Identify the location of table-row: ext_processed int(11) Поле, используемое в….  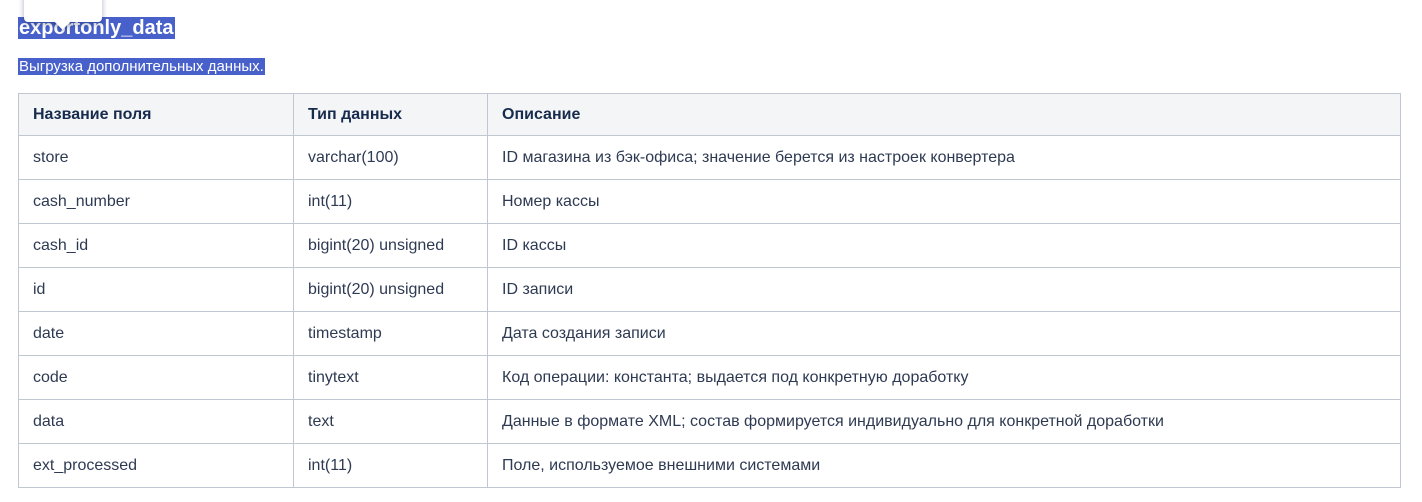
(709, 465).